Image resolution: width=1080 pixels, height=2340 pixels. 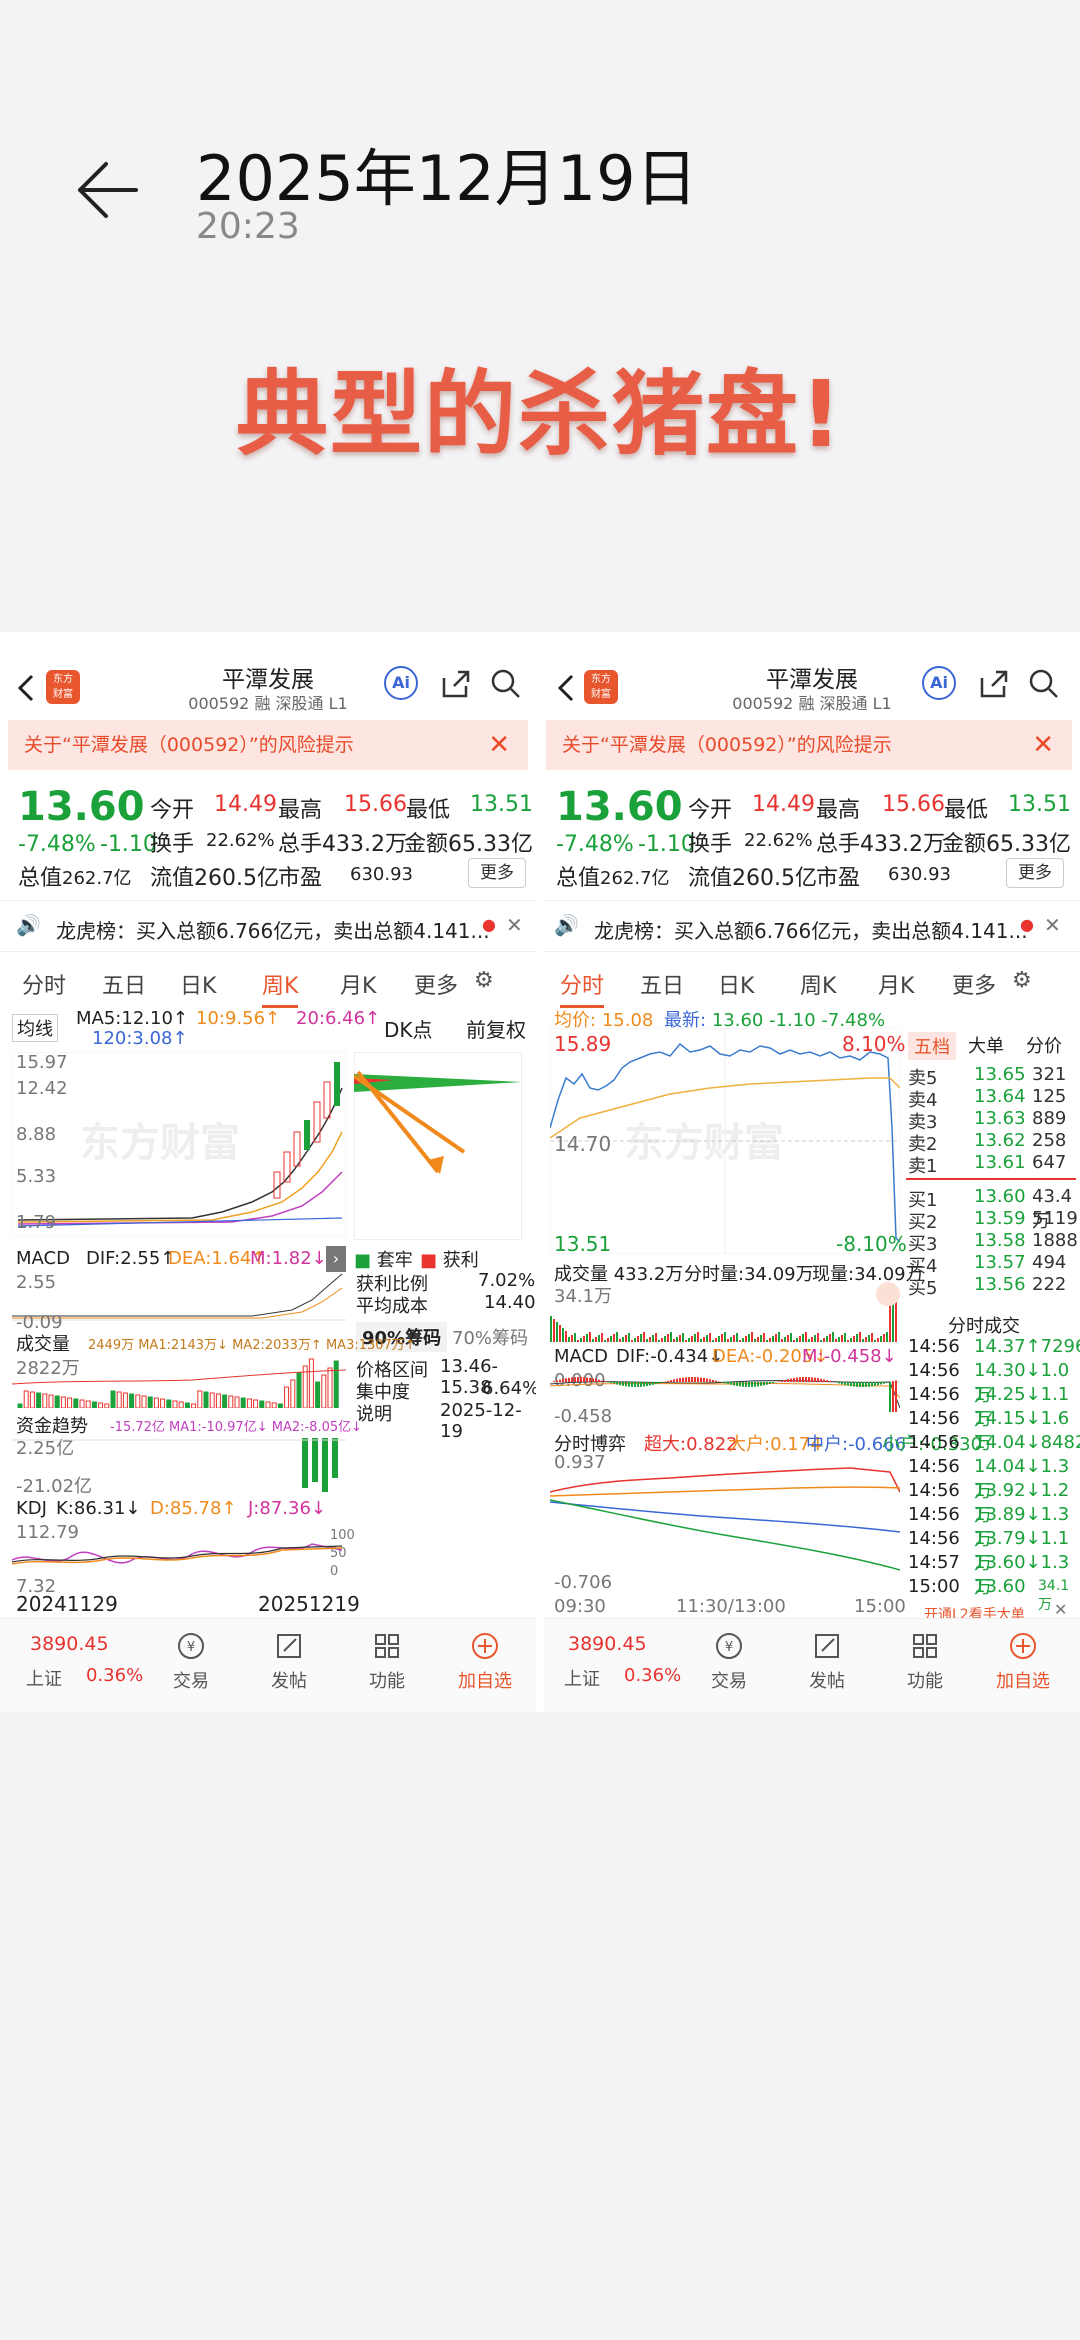 What do you see at coordinates (336, 1259) in the screenshot?
I see `expand-arrow-icon: ›` at bounding box center [336, 1259].